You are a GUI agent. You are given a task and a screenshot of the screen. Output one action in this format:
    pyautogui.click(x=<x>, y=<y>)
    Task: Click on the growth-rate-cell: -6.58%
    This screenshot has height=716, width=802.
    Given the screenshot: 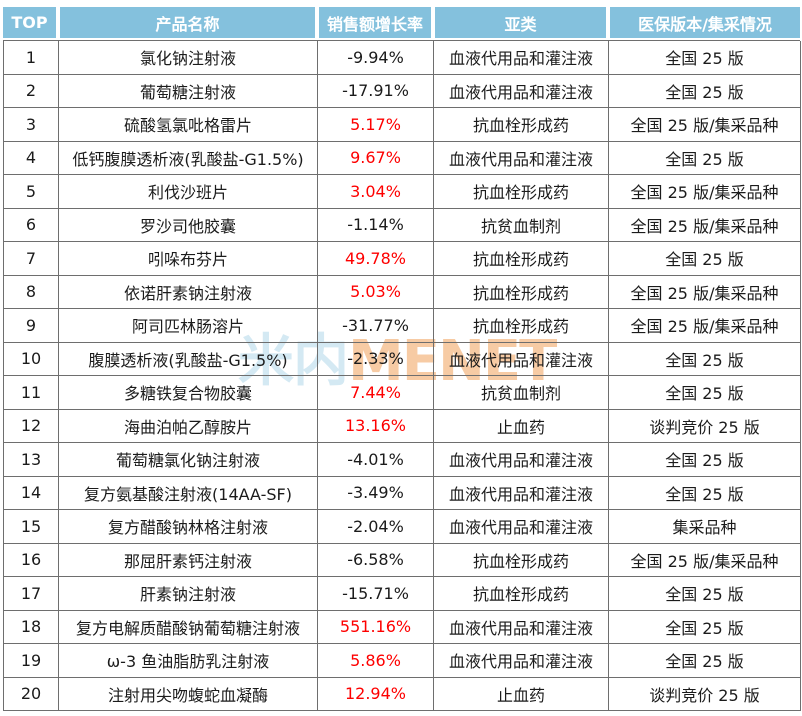 What is the action you would take?
    pyautogui.click(x=376, y=560)
    